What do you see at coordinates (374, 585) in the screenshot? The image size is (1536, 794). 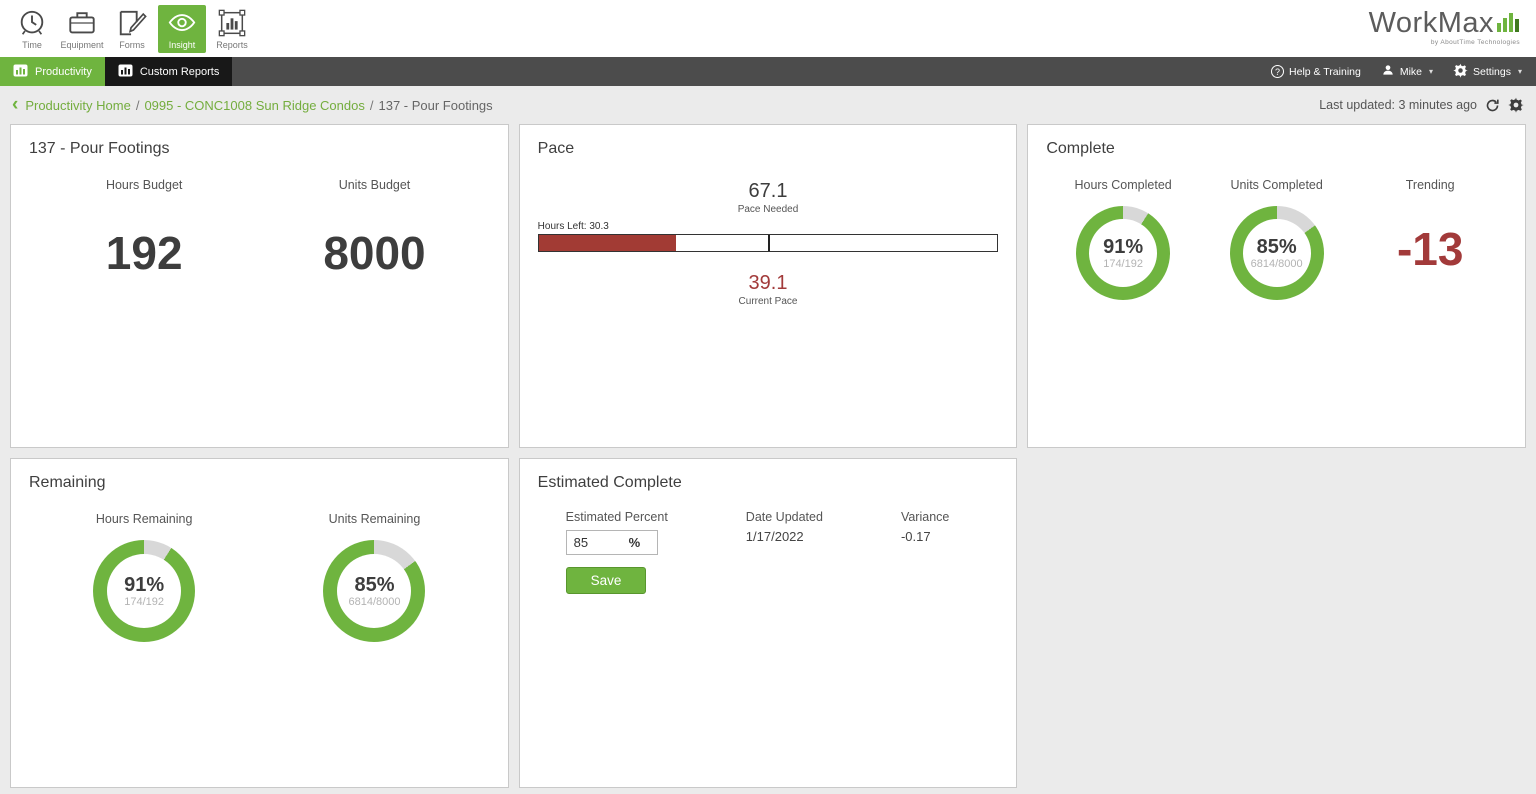 I see `units-remaining-percent: 85%` at bounding box center [374, 585].